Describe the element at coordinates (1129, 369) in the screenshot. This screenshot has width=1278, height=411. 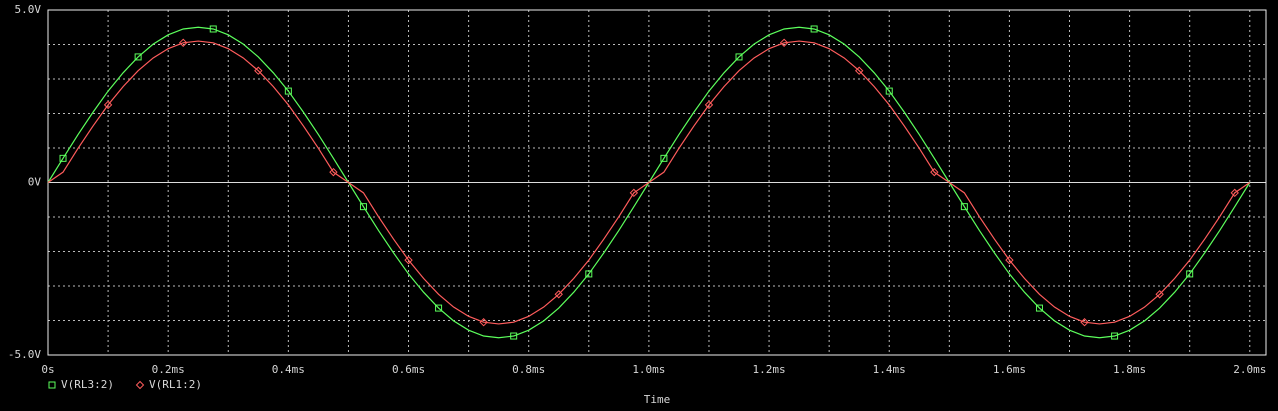
I see `x-tick-label: 1.8ms` at that location.